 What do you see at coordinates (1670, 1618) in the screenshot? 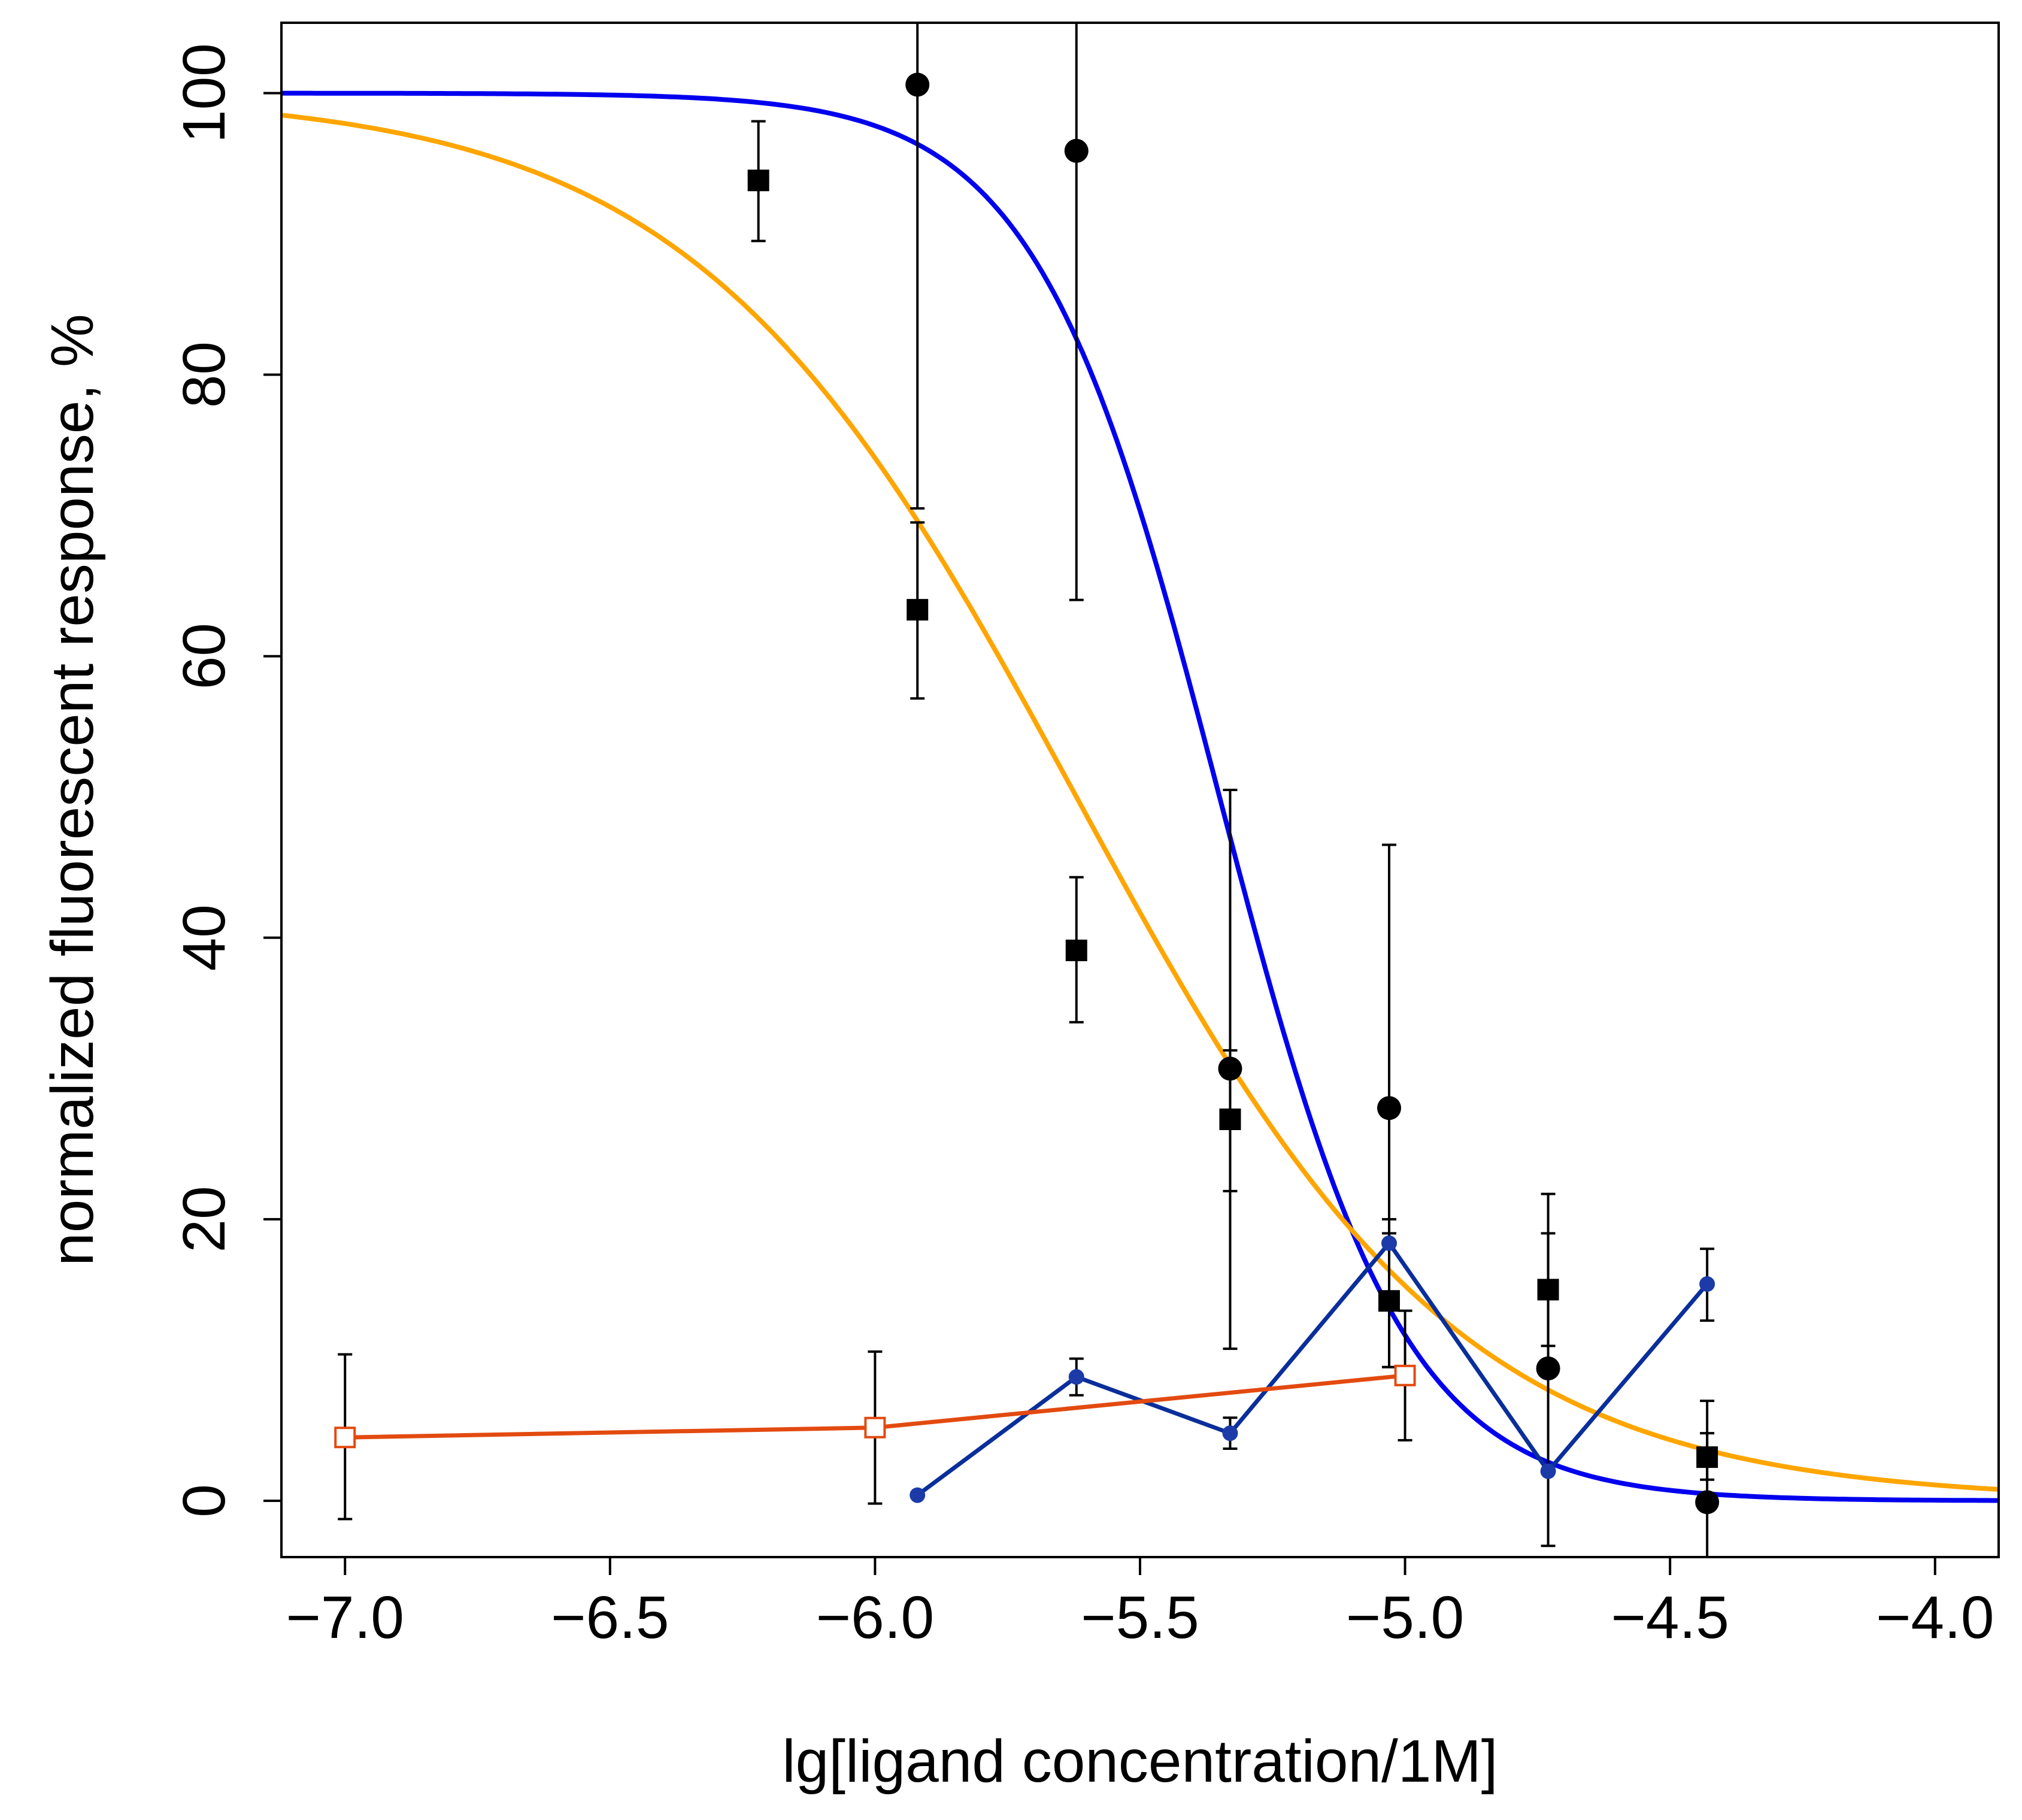
I see `x-tick-label: −4.5` at bounding box center [1670, 1618].